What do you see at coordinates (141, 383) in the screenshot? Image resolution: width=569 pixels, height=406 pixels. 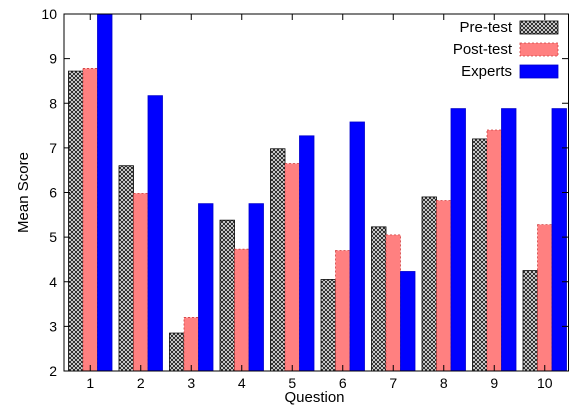 I see `x-tick-label: 2` at bounding box center [141, 383].